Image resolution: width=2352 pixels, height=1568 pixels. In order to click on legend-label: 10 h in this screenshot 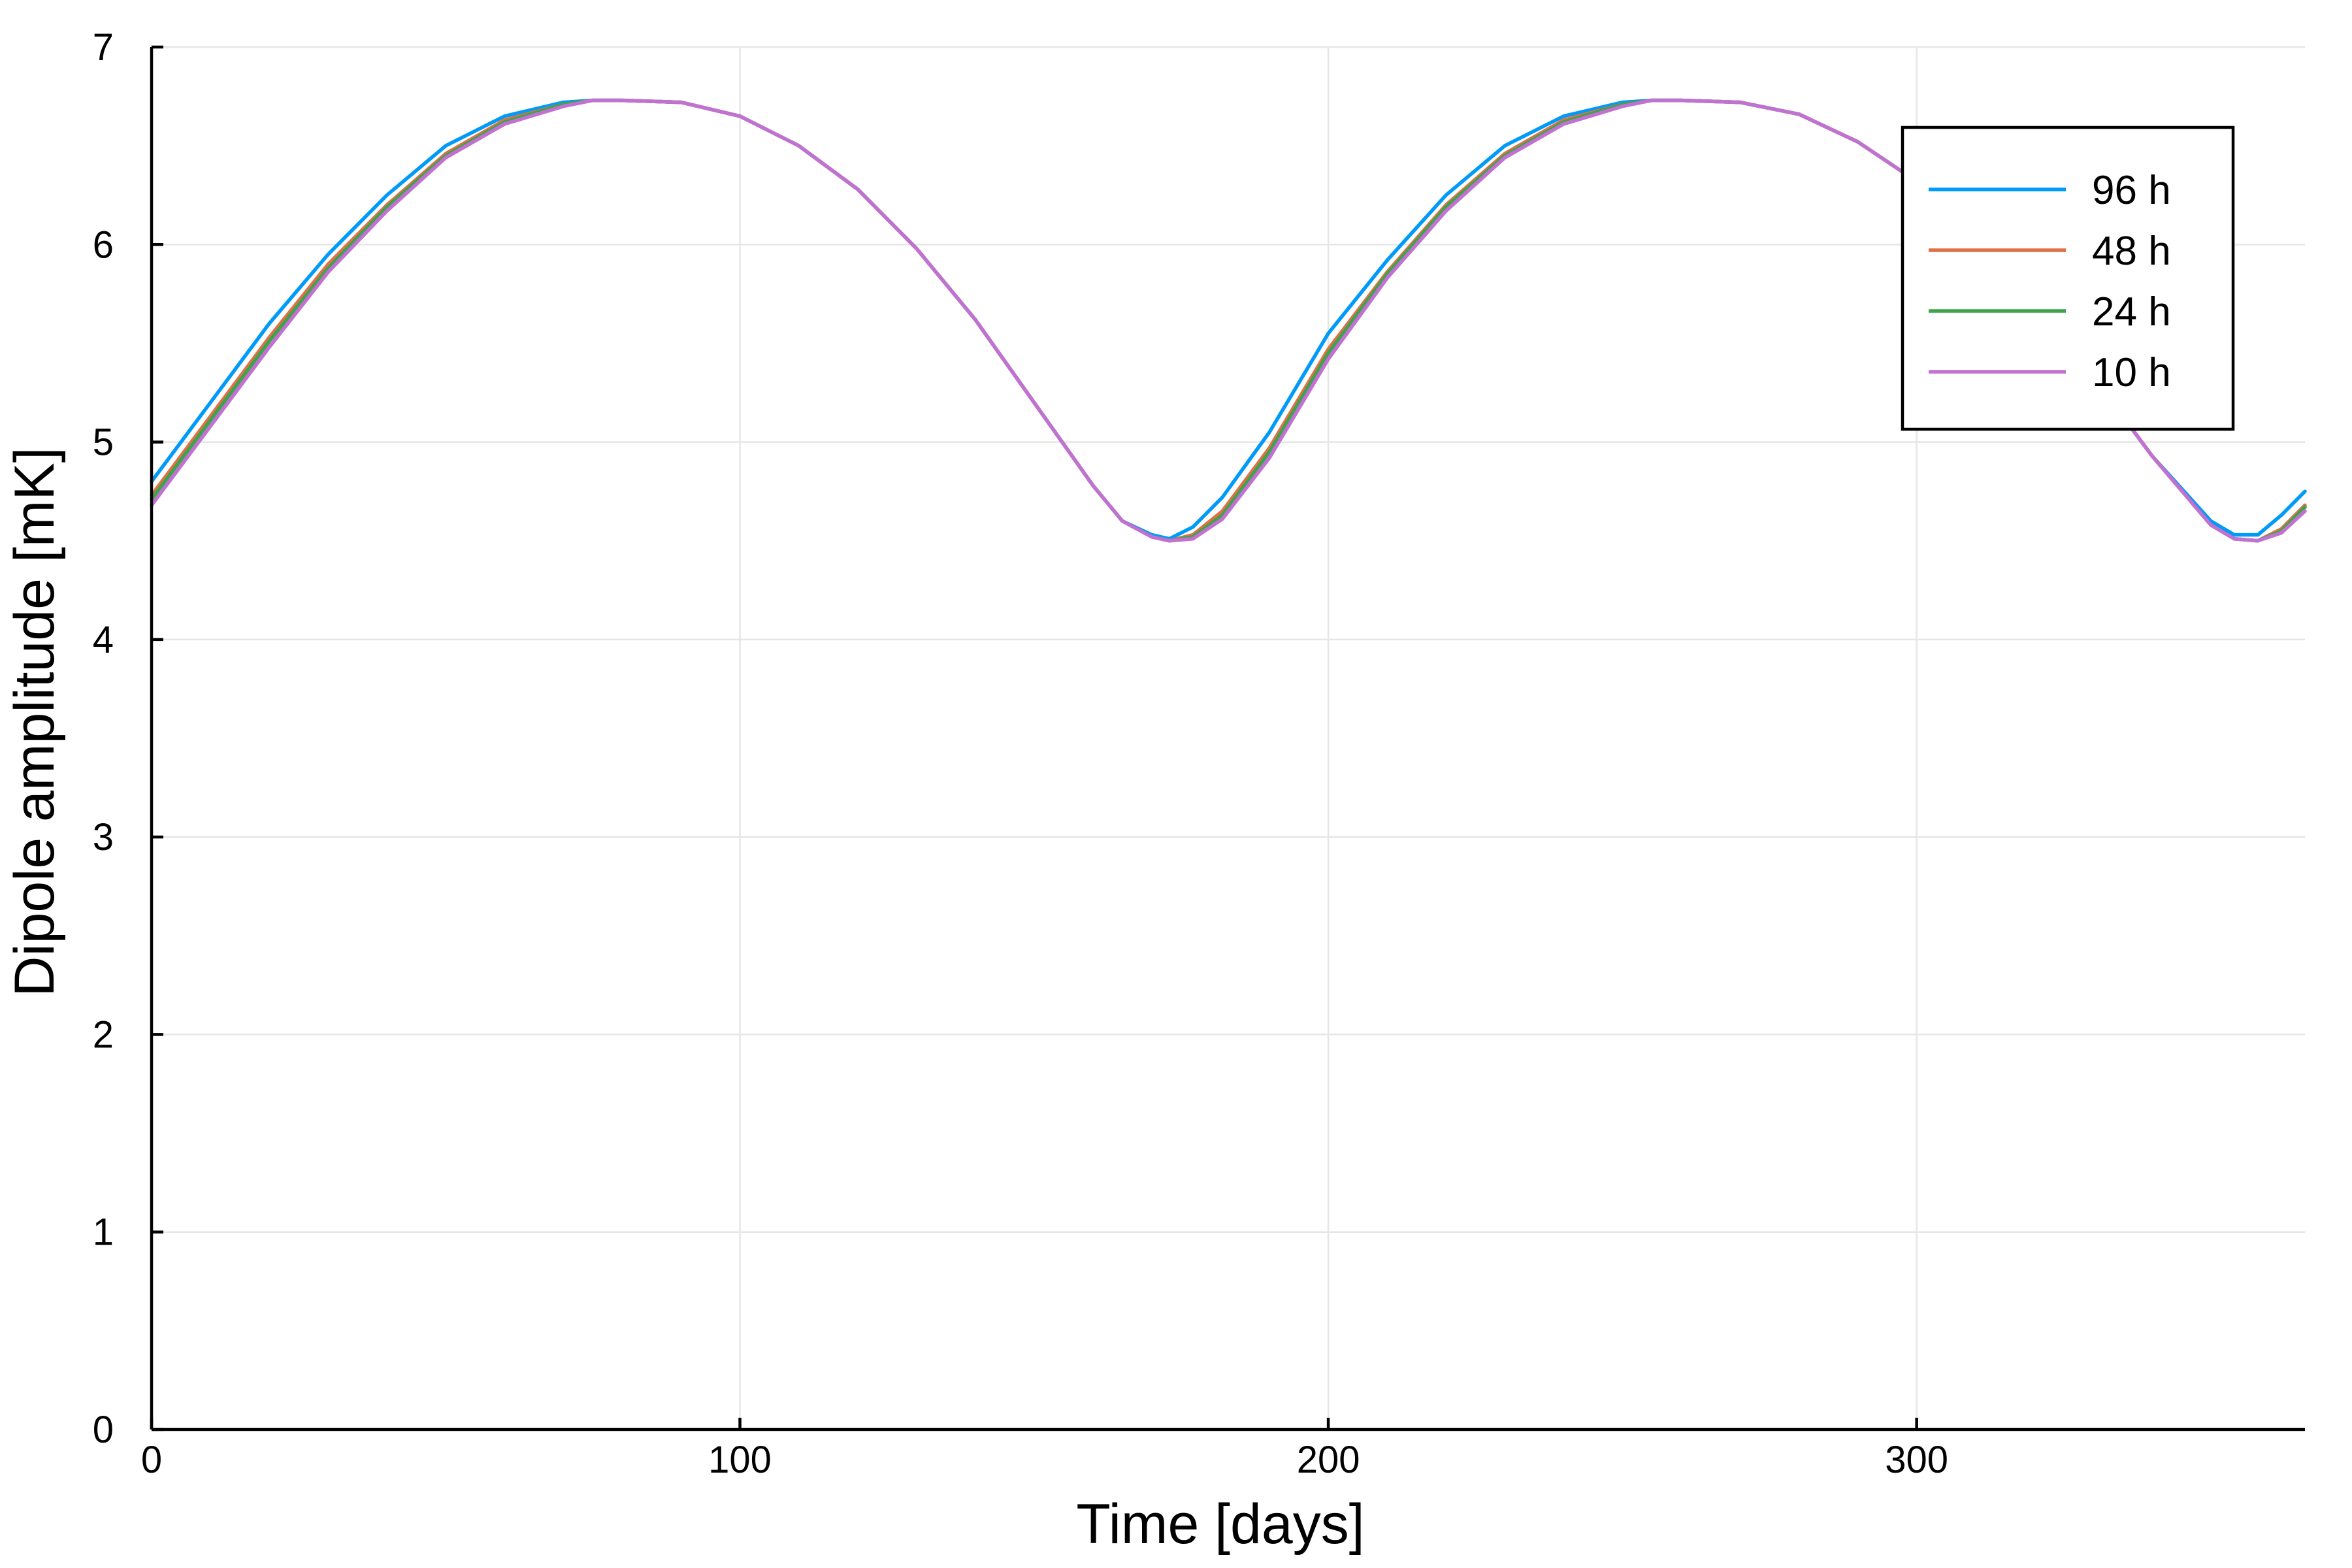, I will do `click(2131, 372)`.